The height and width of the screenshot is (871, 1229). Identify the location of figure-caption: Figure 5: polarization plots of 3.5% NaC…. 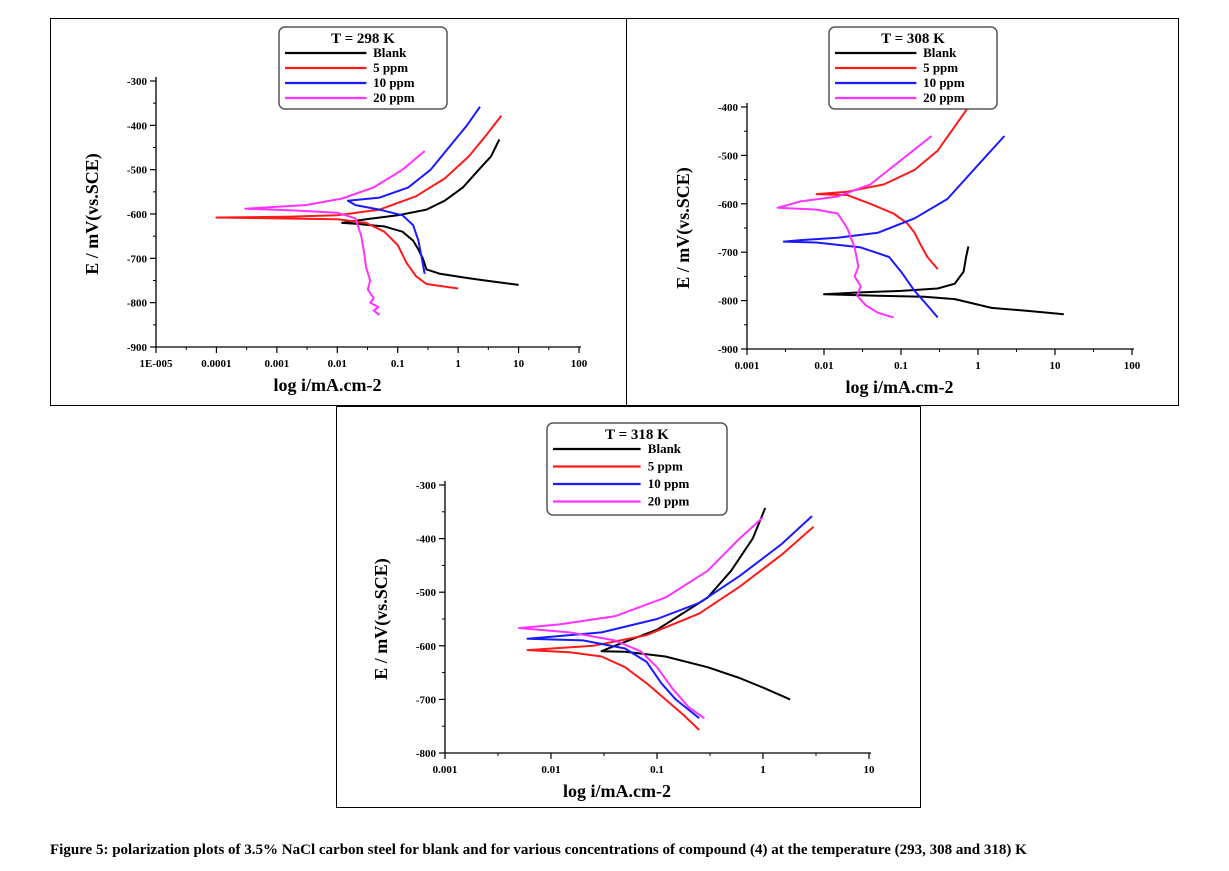
(538, 850).